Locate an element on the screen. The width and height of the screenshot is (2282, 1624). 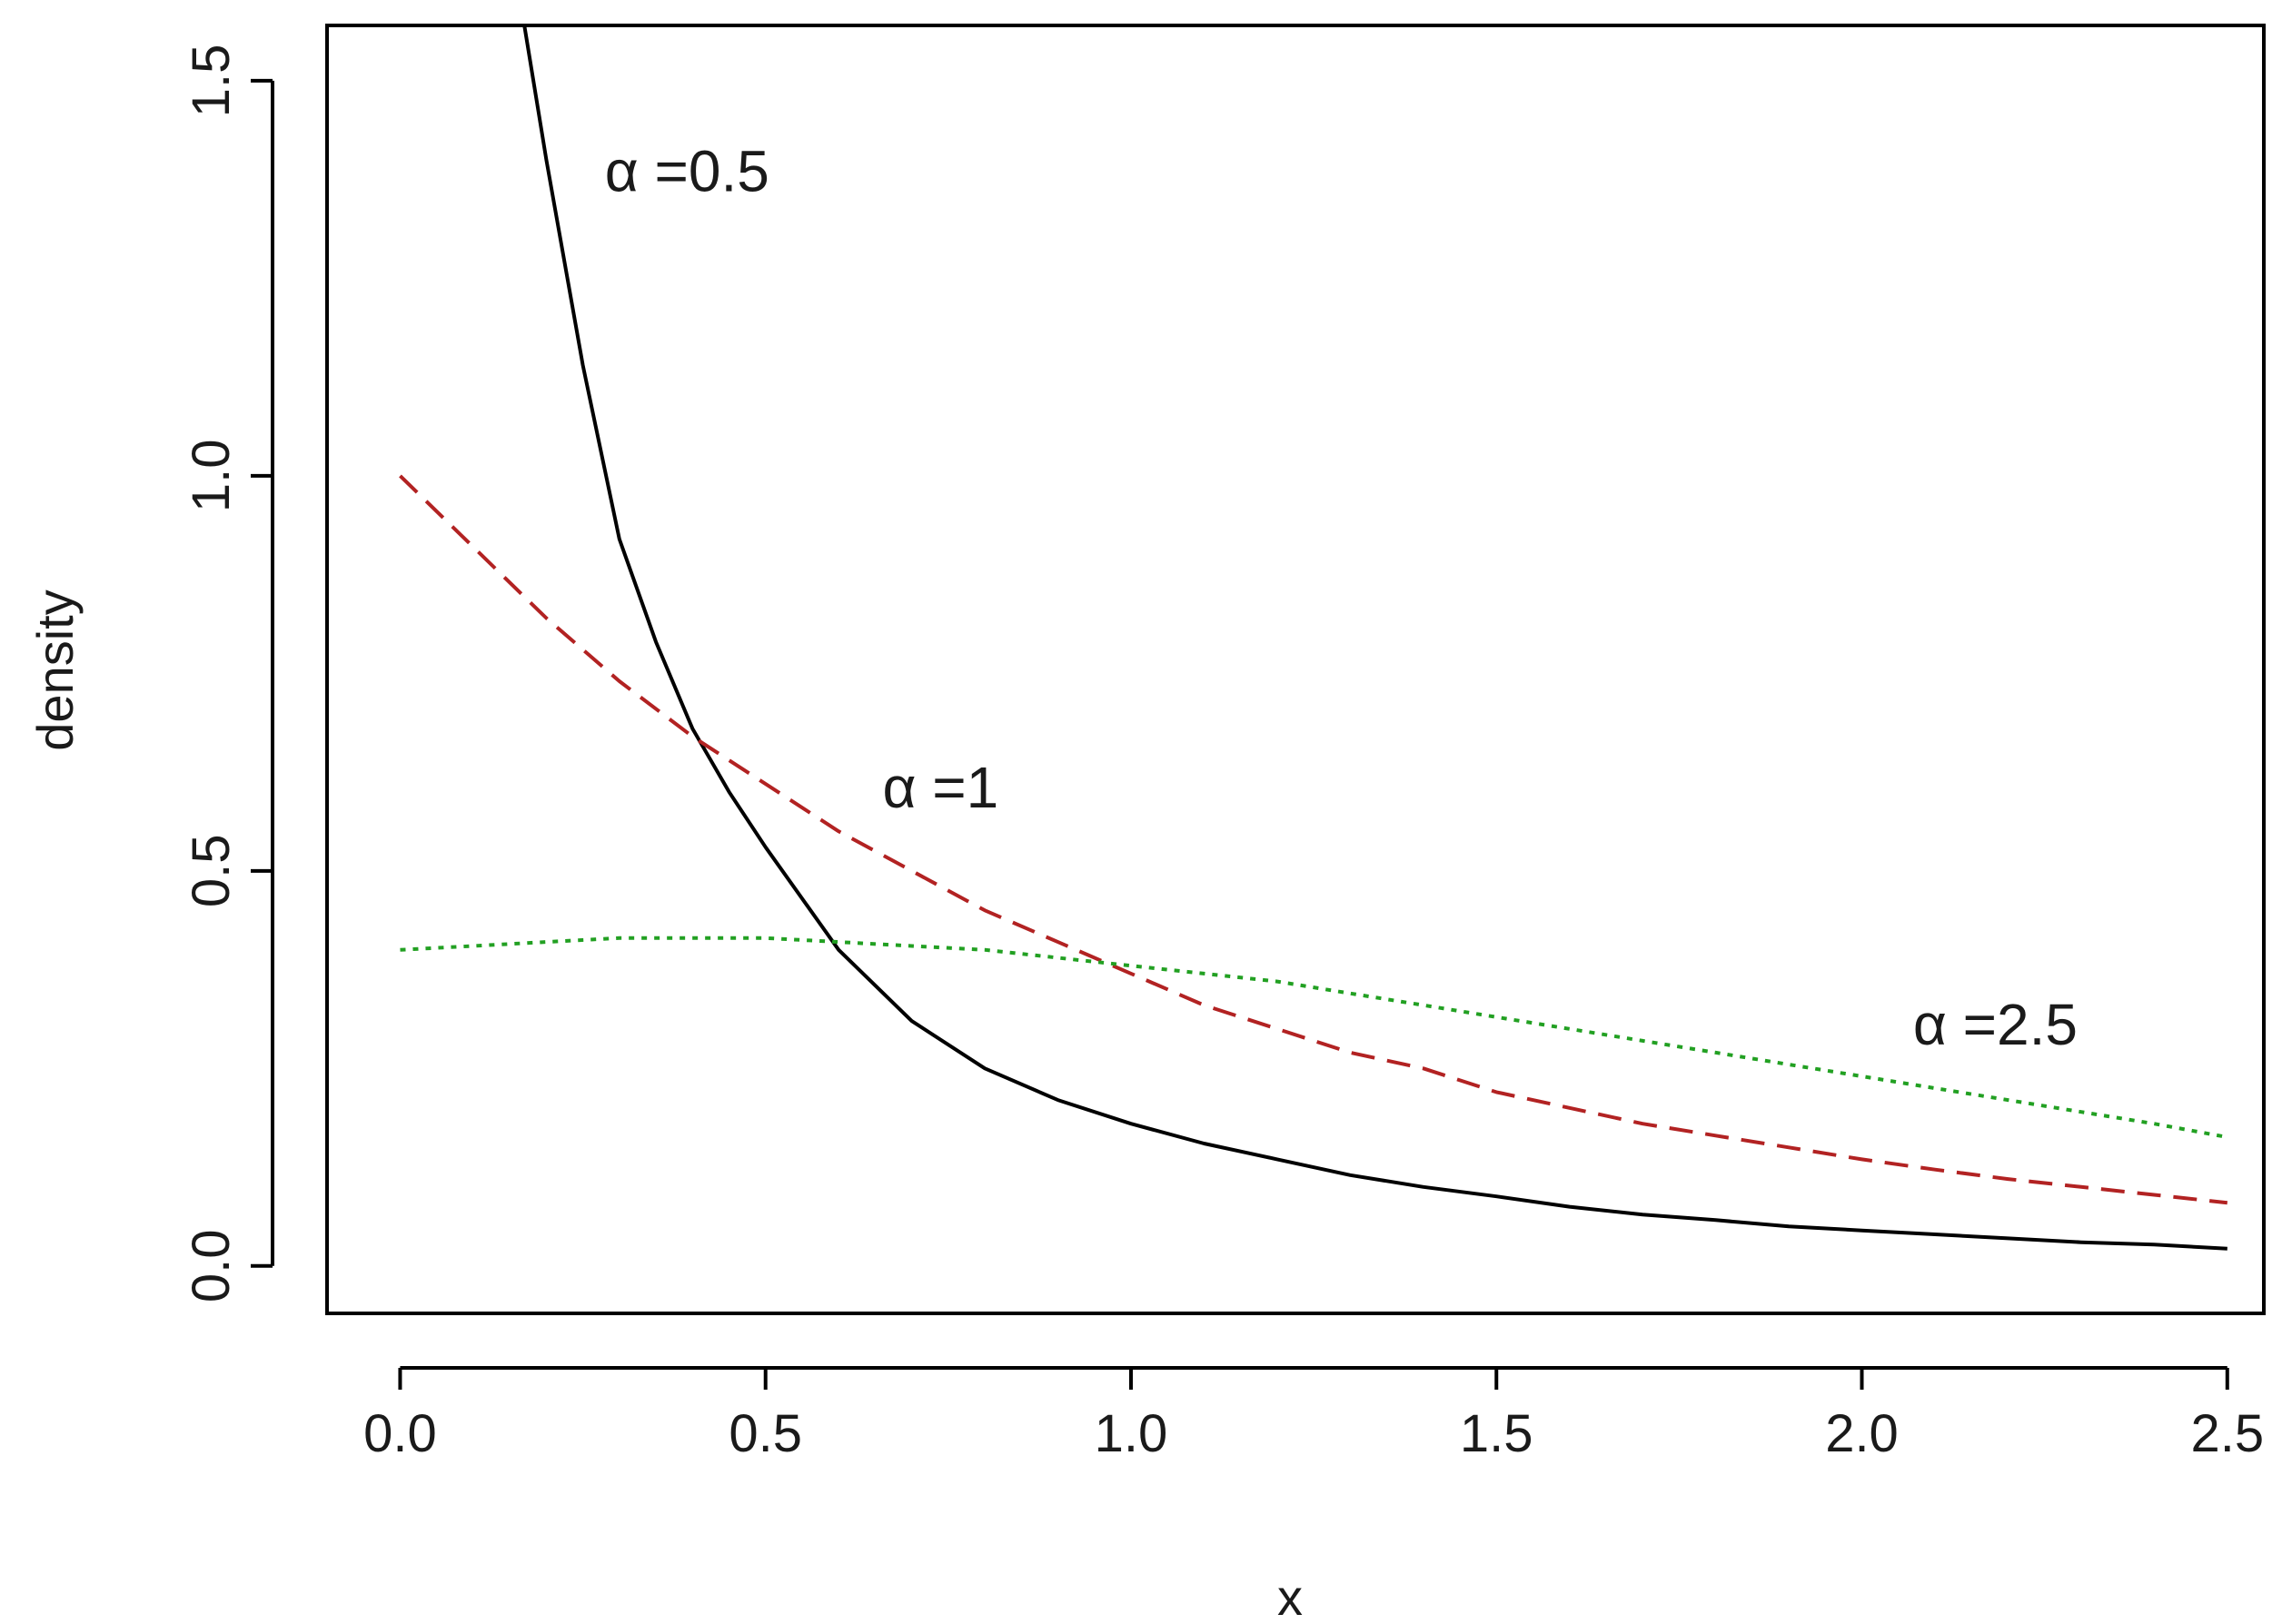
x-axis: 0.0 0.5 1.0 1.5 2.0 2.5 is located at coordinates (1313, 1414).